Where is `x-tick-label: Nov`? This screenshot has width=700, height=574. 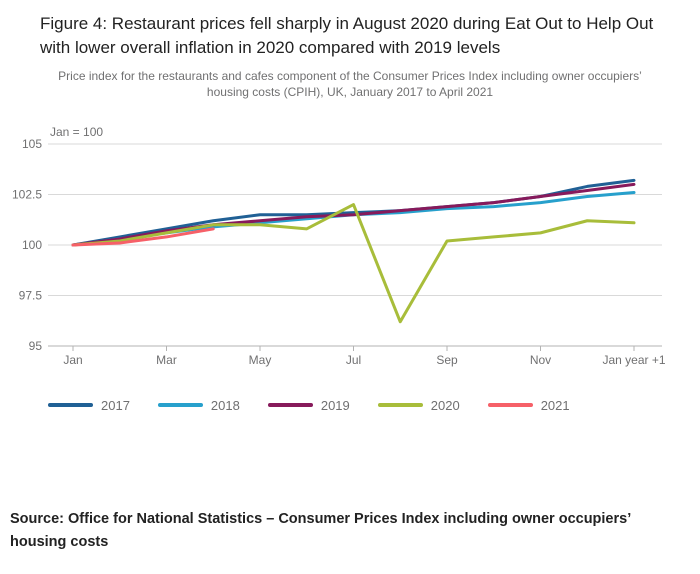
x-tick-label: Nov is located at coordinates (540, 360).